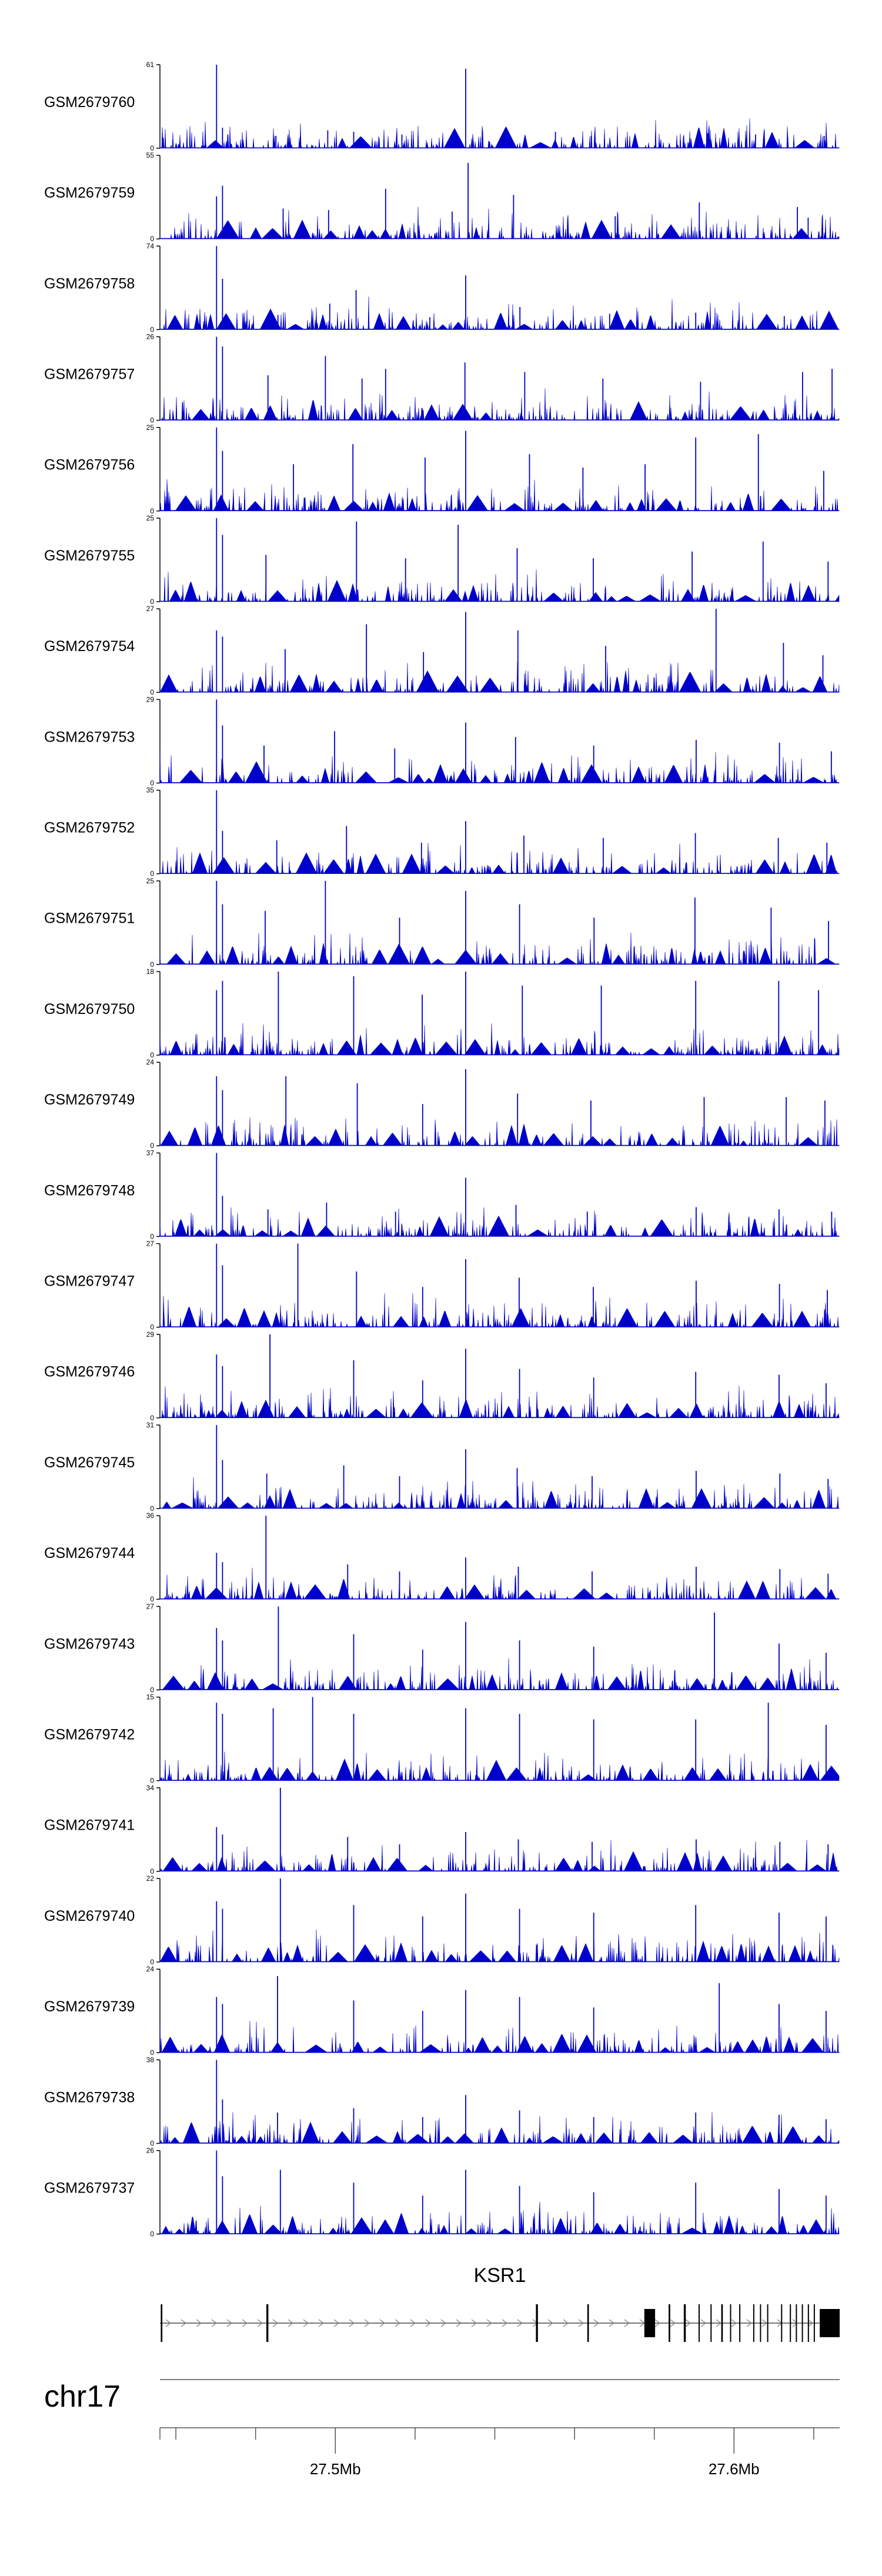 Image resolution: width=882 pixels, height=2576 pixels. I want to click on gene-name-label: KSR1, so click(500, 2275).